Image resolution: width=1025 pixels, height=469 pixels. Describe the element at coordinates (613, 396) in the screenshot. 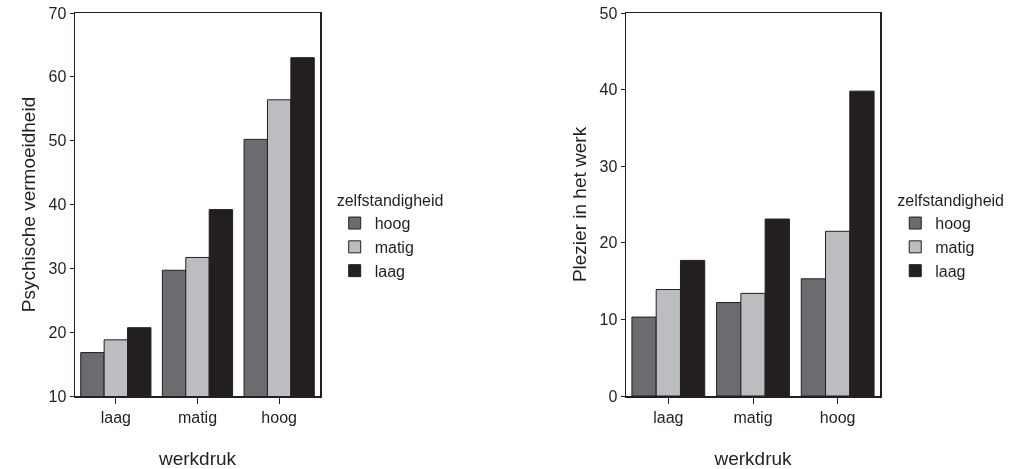

I see `y-tick-label: 0` at that location.